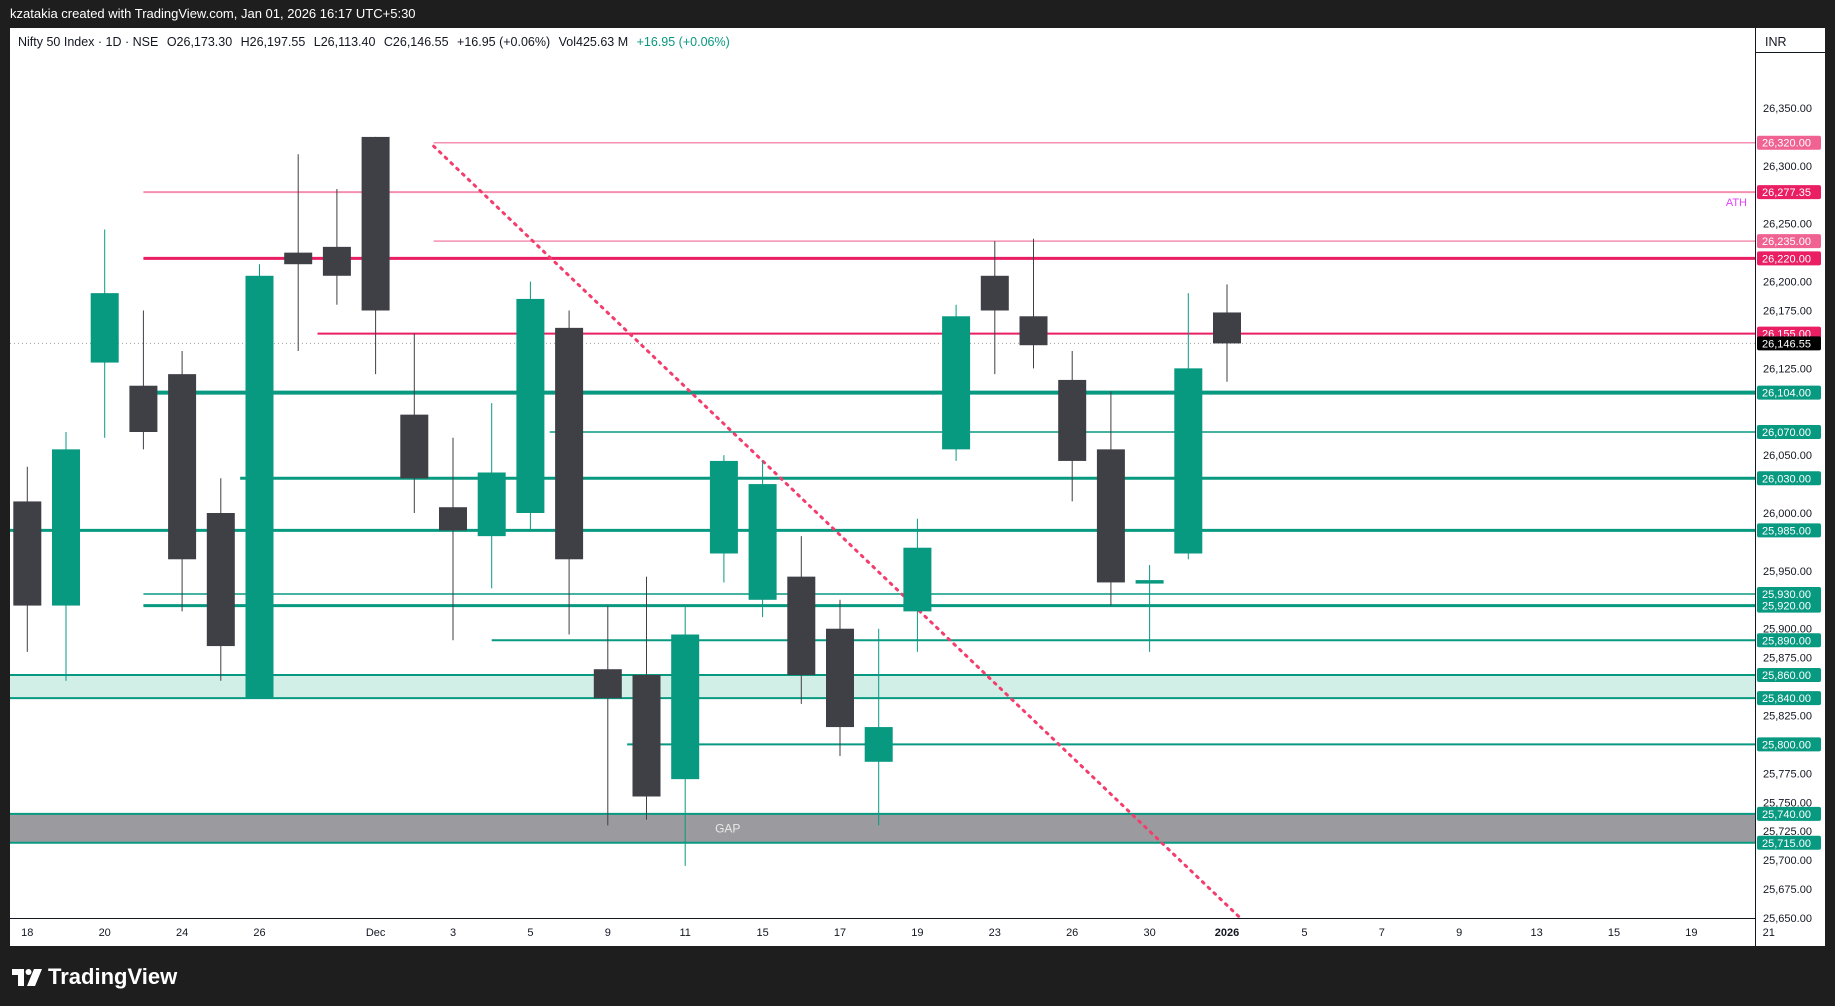  I want to click on x-tick-label: 15, so click(1614, 933).